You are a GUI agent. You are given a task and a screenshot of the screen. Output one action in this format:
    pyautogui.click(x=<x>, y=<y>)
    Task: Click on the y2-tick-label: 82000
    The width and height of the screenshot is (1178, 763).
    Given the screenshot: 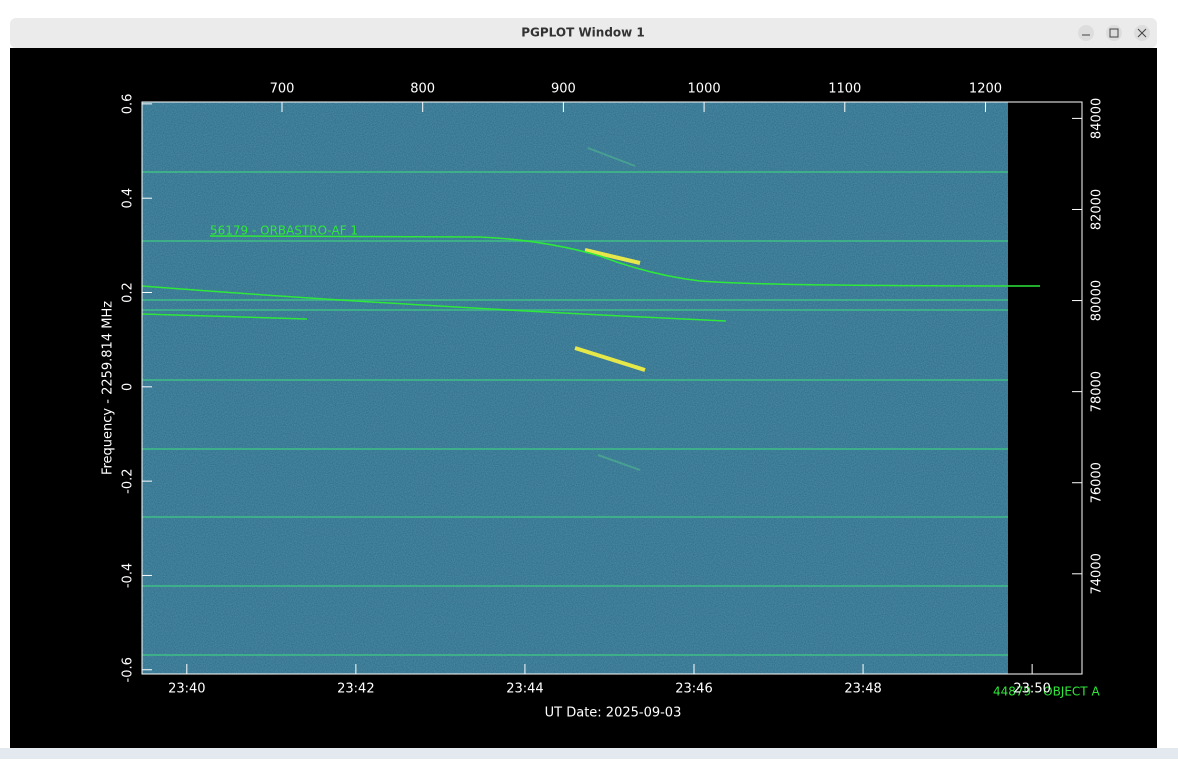 What is the action you would take?
    pyautogui.click(x=1097, y=209)
    